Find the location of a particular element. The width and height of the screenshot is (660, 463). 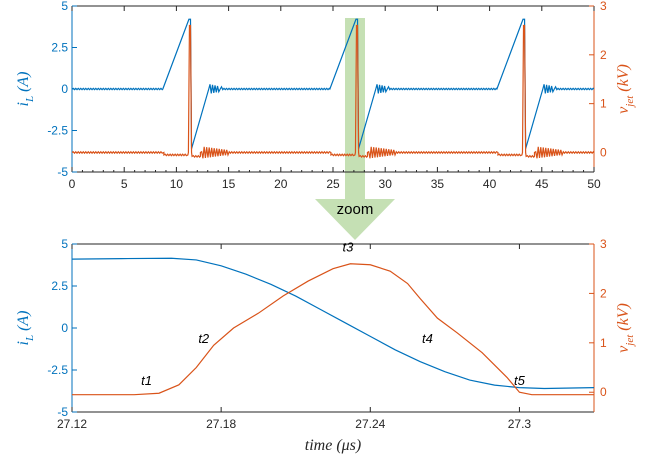

x-tick-label: 35 is located at coordinates (438, 184).